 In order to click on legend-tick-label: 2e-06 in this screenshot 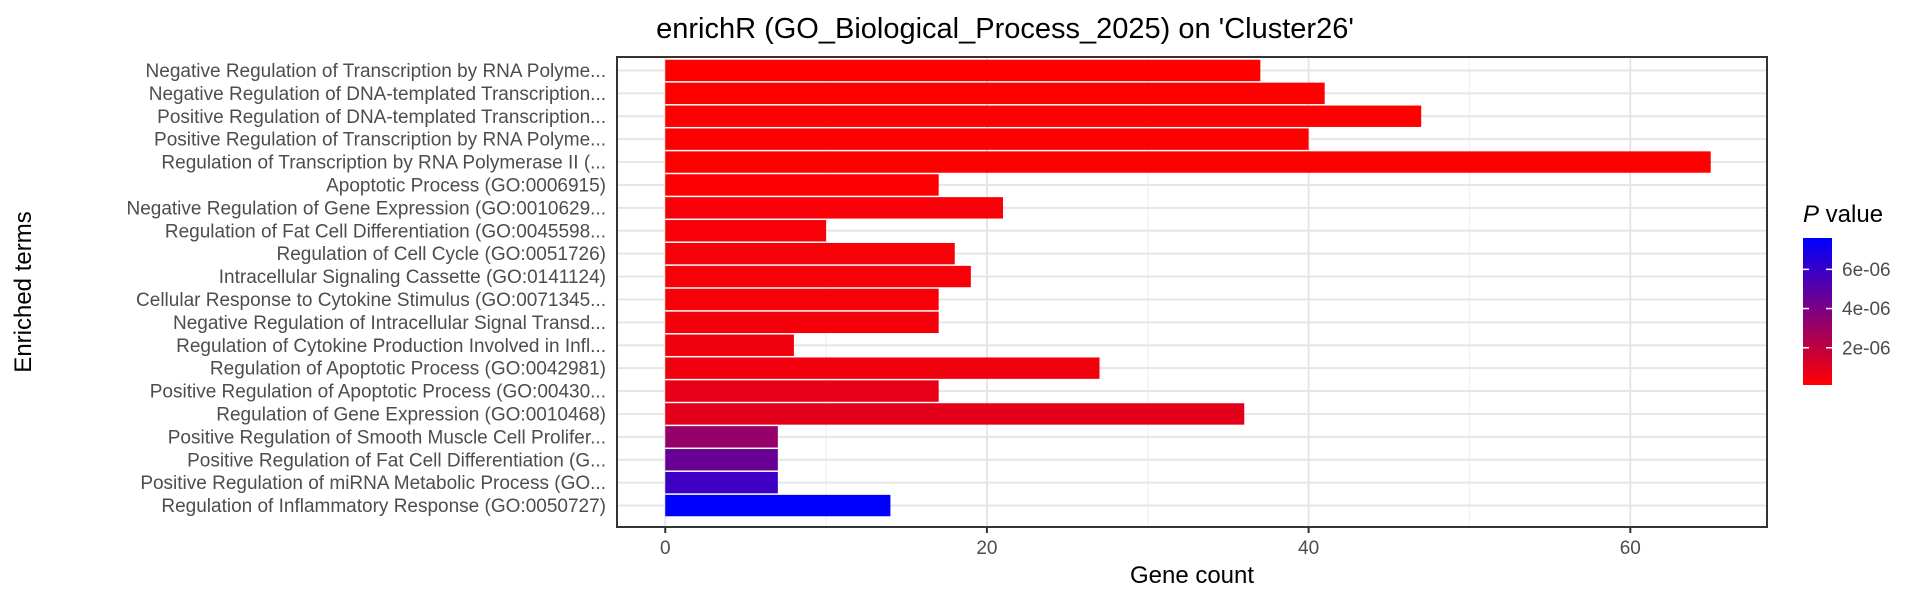, I will do `click(1866, 348)`.